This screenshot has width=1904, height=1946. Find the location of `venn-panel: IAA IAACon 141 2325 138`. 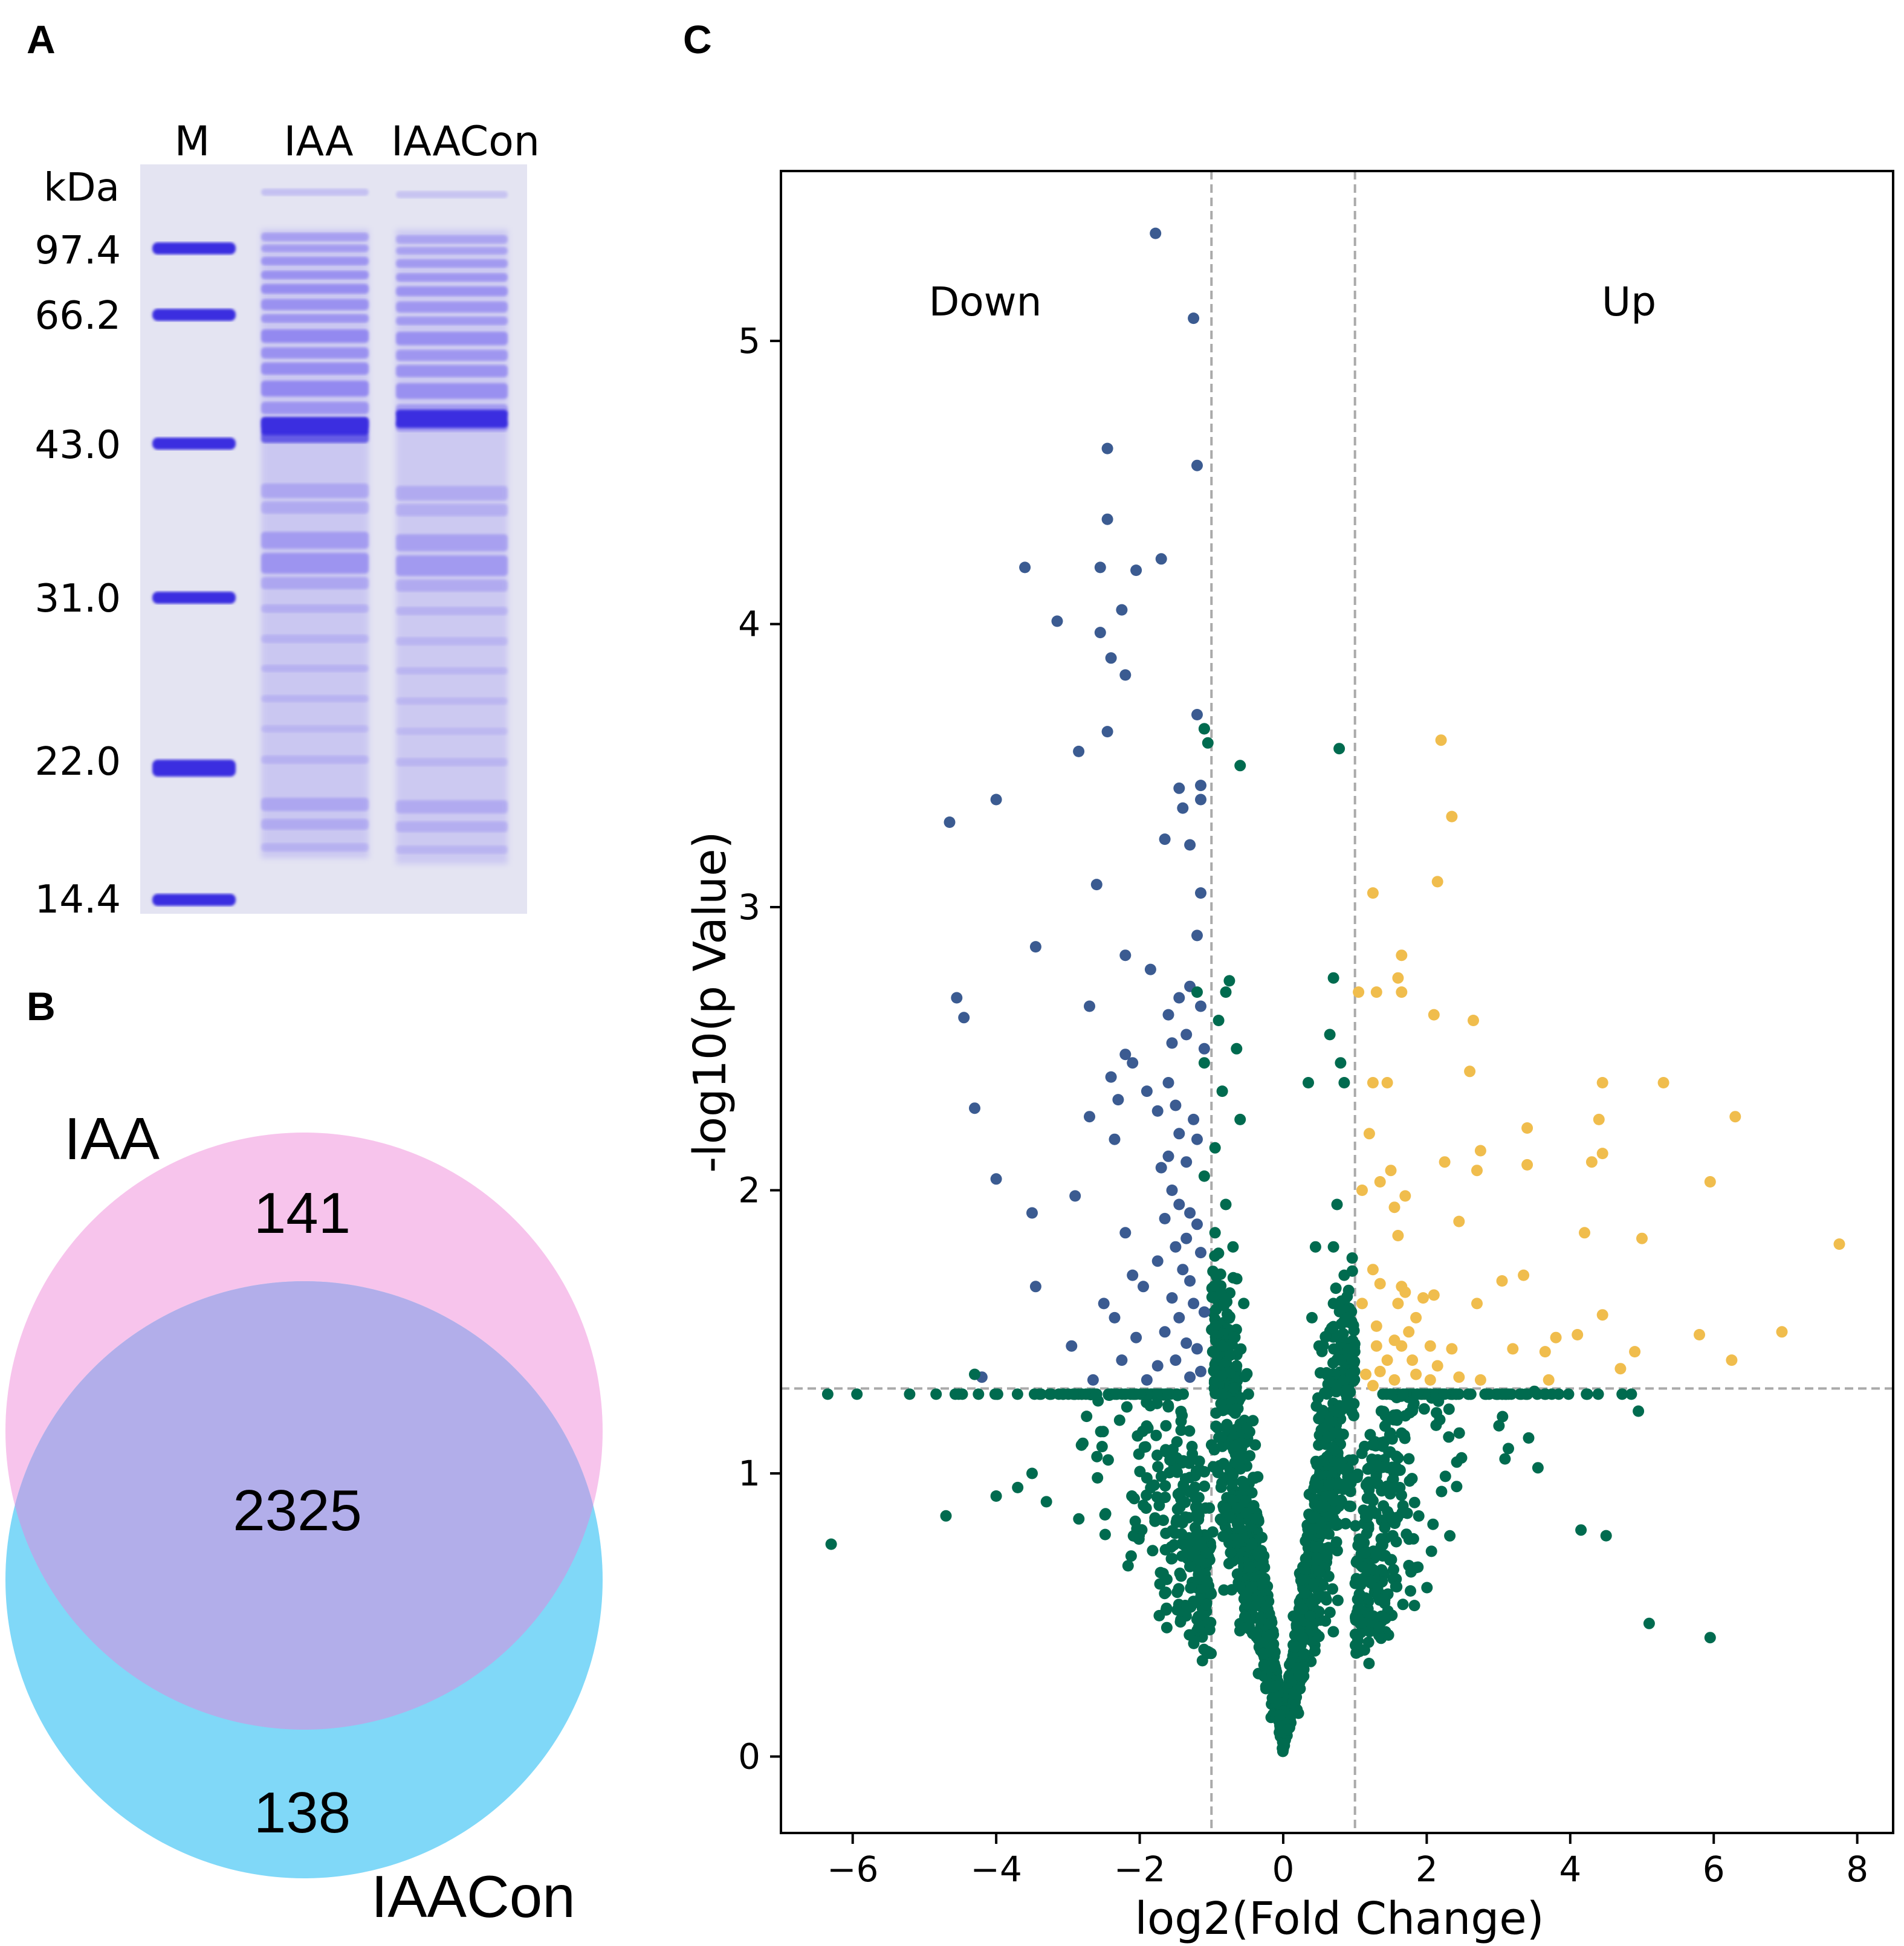

venn-panel: IAA IAACon 141 2325 138 is located at coordinates (304, 1517).